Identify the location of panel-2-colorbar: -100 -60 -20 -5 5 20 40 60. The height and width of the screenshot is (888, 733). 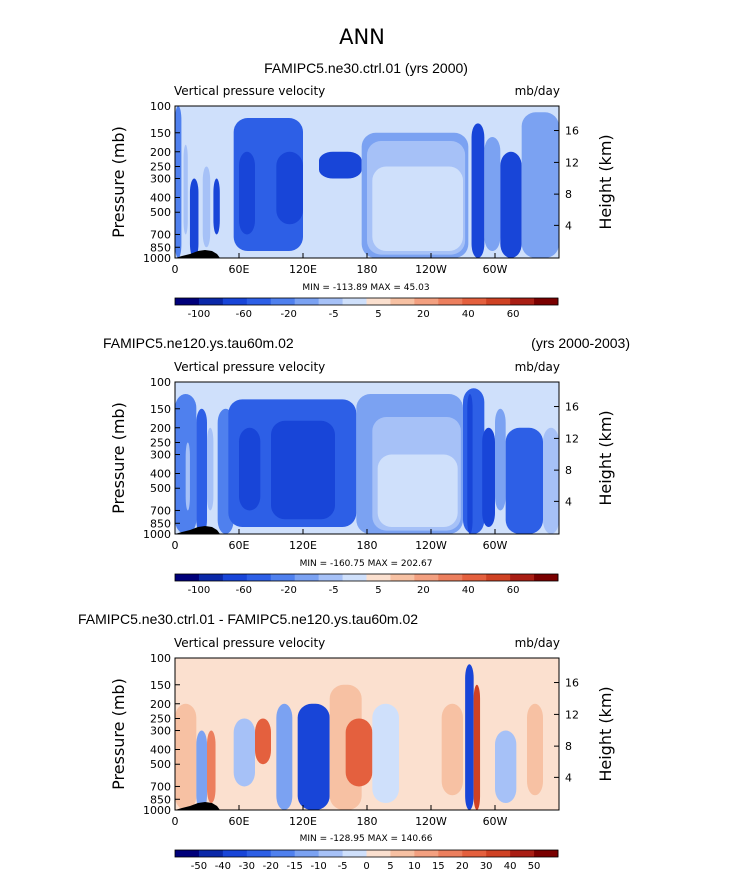
(366, 584).